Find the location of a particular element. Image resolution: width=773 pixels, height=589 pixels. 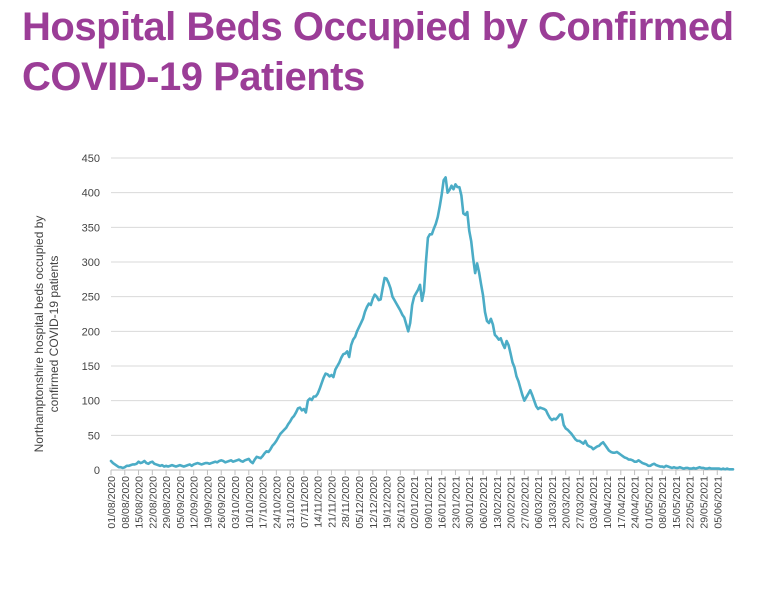

page-title-line-1: Hospital Beds Occupied by Confirmed is located at coordinates (378, 27).